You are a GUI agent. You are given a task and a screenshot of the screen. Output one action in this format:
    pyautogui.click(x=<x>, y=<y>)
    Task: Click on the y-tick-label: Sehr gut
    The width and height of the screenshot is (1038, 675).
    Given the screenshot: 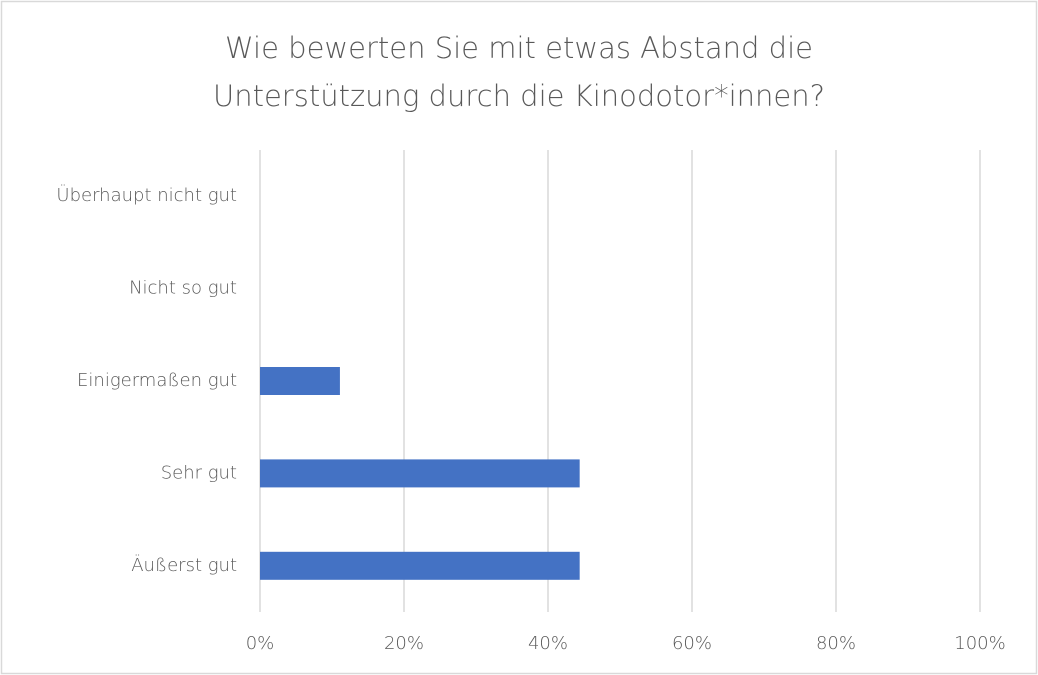 What is the action you would take?
    pyautogui.click(x=199, y=472)
    